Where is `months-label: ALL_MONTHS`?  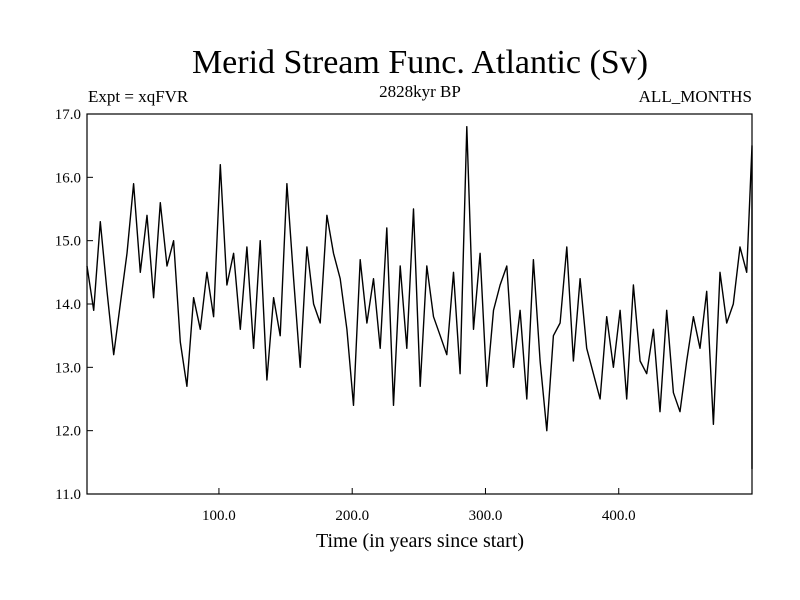
months-label: ALL_MONTHS is located at coordinates (695, 96).